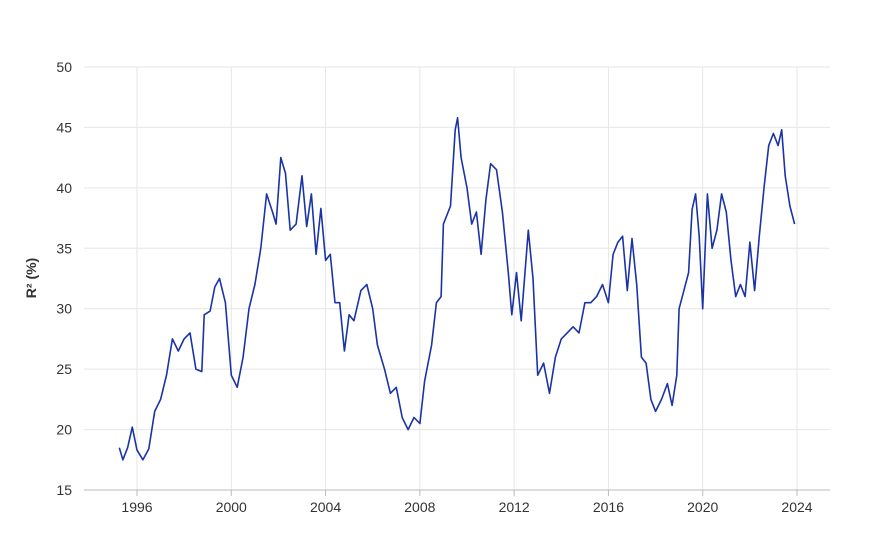 The width and height of the screenshot is (870, 554). Describe the element at coordinates (64, 278) in the screenshot. I see `y-axis: 15 20 25 30 35 40 45 50` at that location.